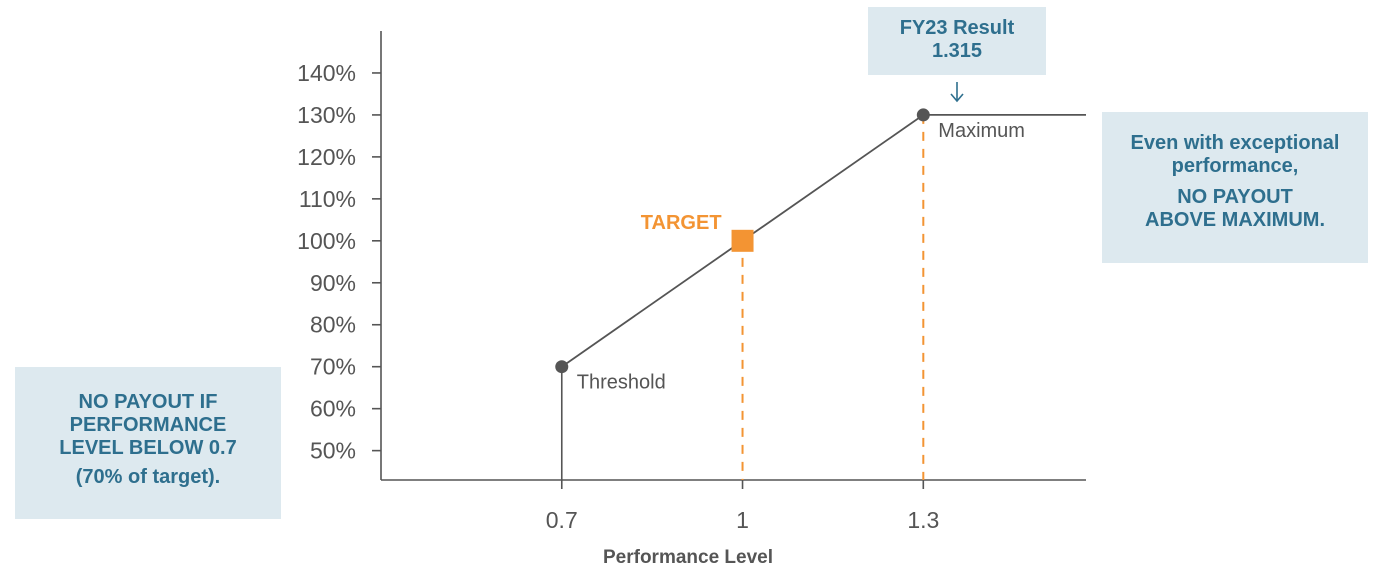 This screenshot has height=576, width=1381. Describe the element at coordinates (981, 131) in the screenshot. I see `maximum-label: Maximum` at that location.